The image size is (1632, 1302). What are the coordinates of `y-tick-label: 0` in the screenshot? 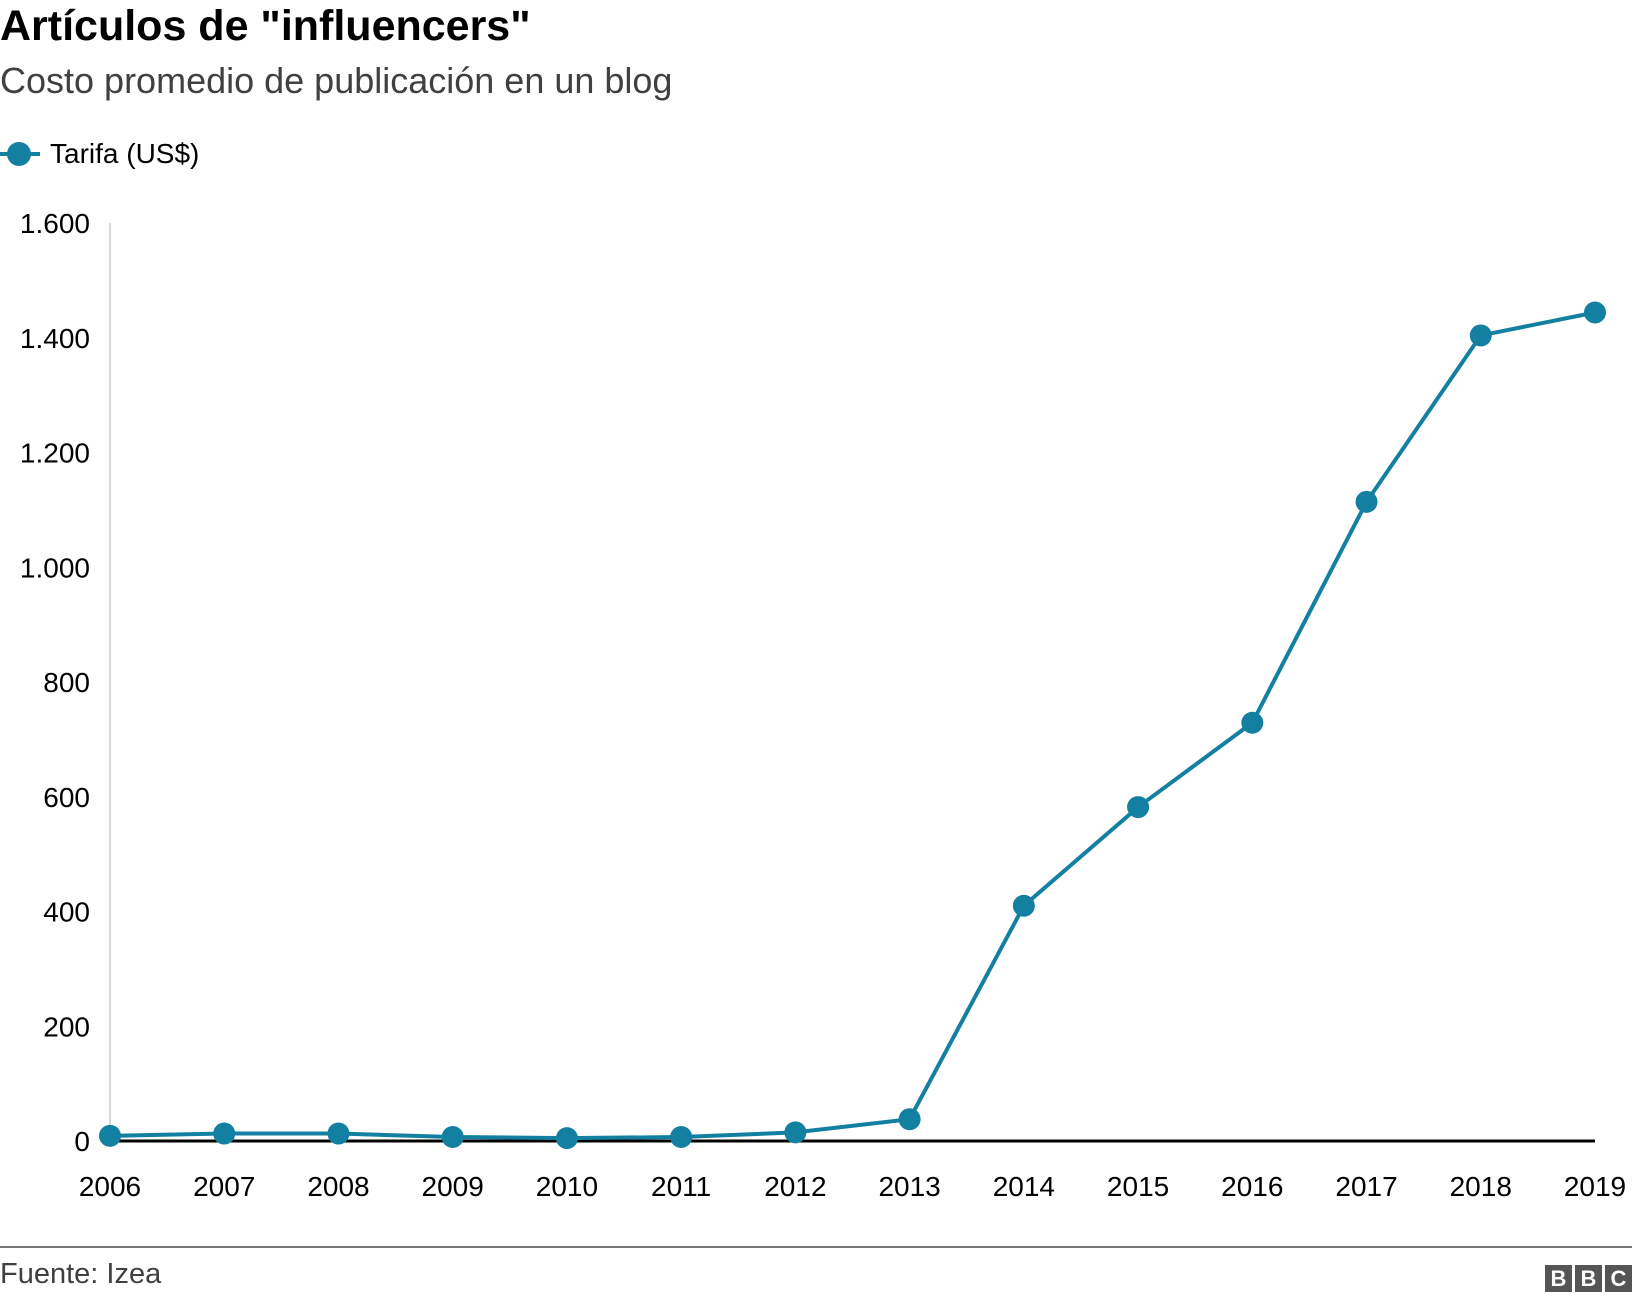 It's located at (82, 1141).